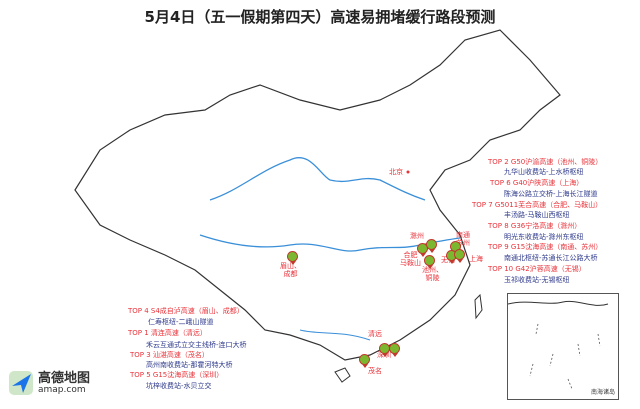 This screenshot has height=409, width=640. Describe the element at coordinates (320, 17) in the screenshot. I see `page-title: 5月4日（五一假期第四天）高速易拥堵缓行路段预测` at that location.